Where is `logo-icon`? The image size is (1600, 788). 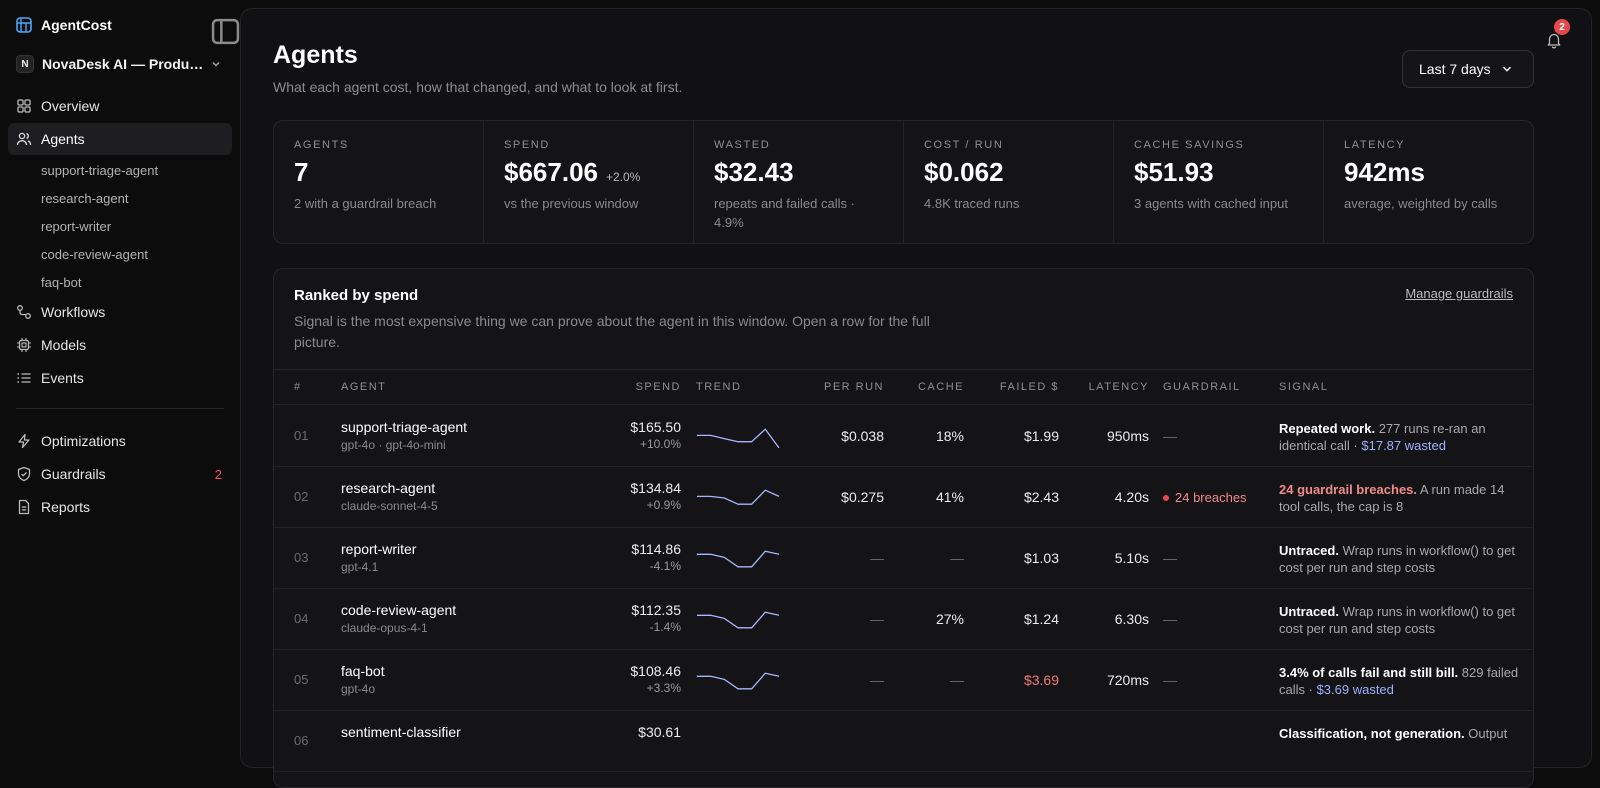 logo-icon is located at coordinates (24, 25).